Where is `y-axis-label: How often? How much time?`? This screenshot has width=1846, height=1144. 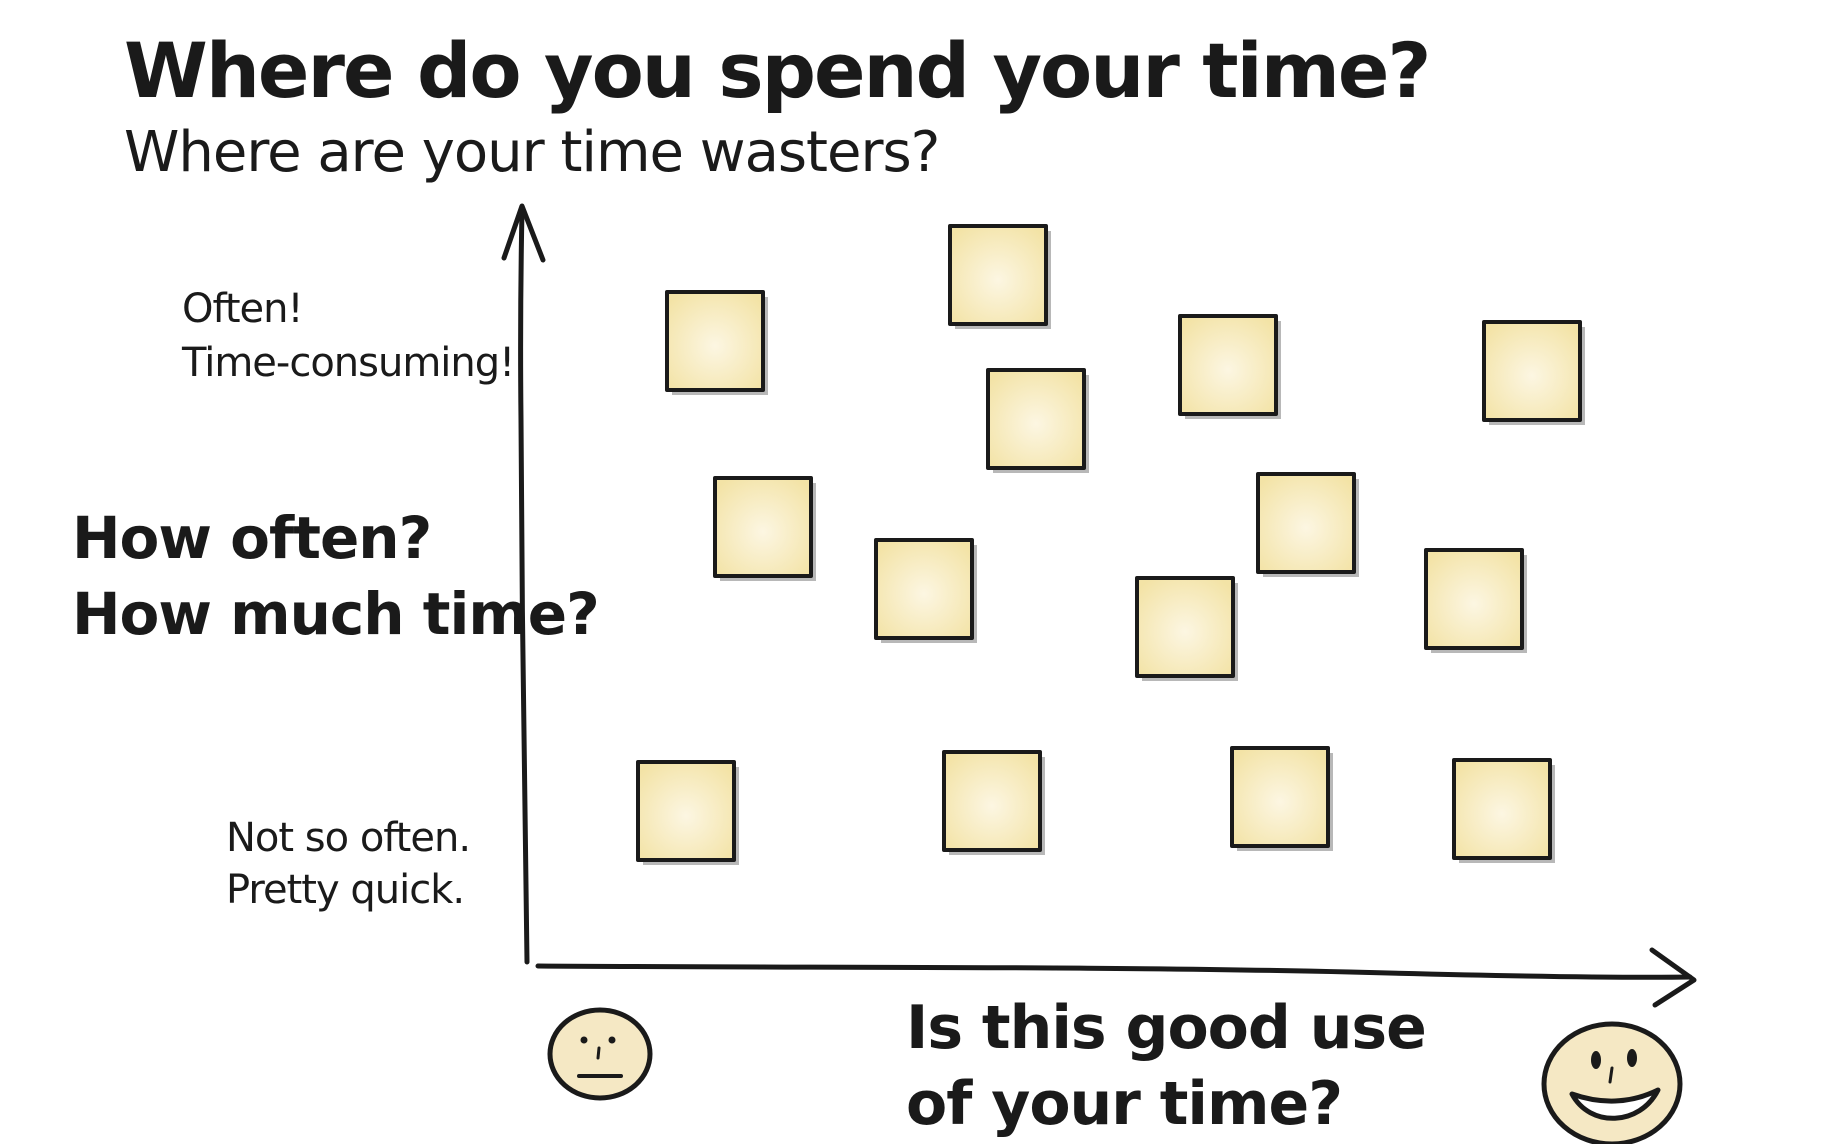 y-axis-label: How often? How much time? is located at coordinates (336, 576).